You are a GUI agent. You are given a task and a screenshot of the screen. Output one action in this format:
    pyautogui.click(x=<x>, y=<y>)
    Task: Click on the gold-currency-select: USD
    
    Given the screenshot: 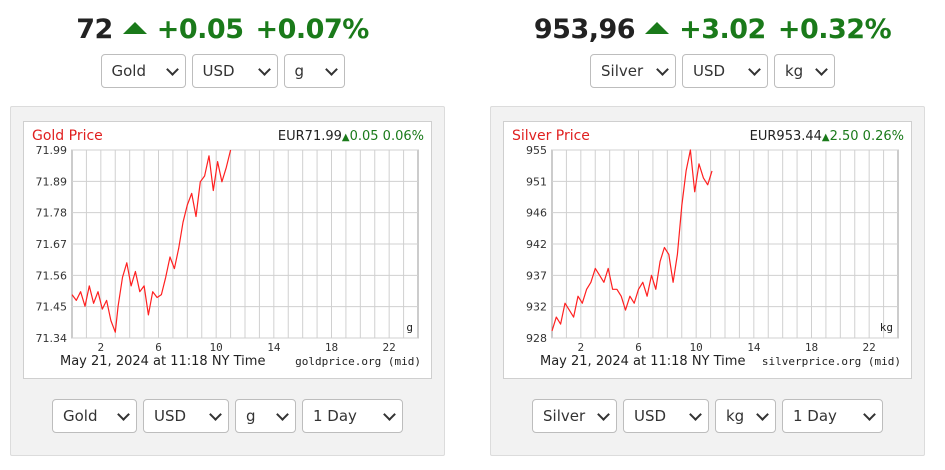 What is the action you would take?
    pyautogui.click(x=234, y=71)
    